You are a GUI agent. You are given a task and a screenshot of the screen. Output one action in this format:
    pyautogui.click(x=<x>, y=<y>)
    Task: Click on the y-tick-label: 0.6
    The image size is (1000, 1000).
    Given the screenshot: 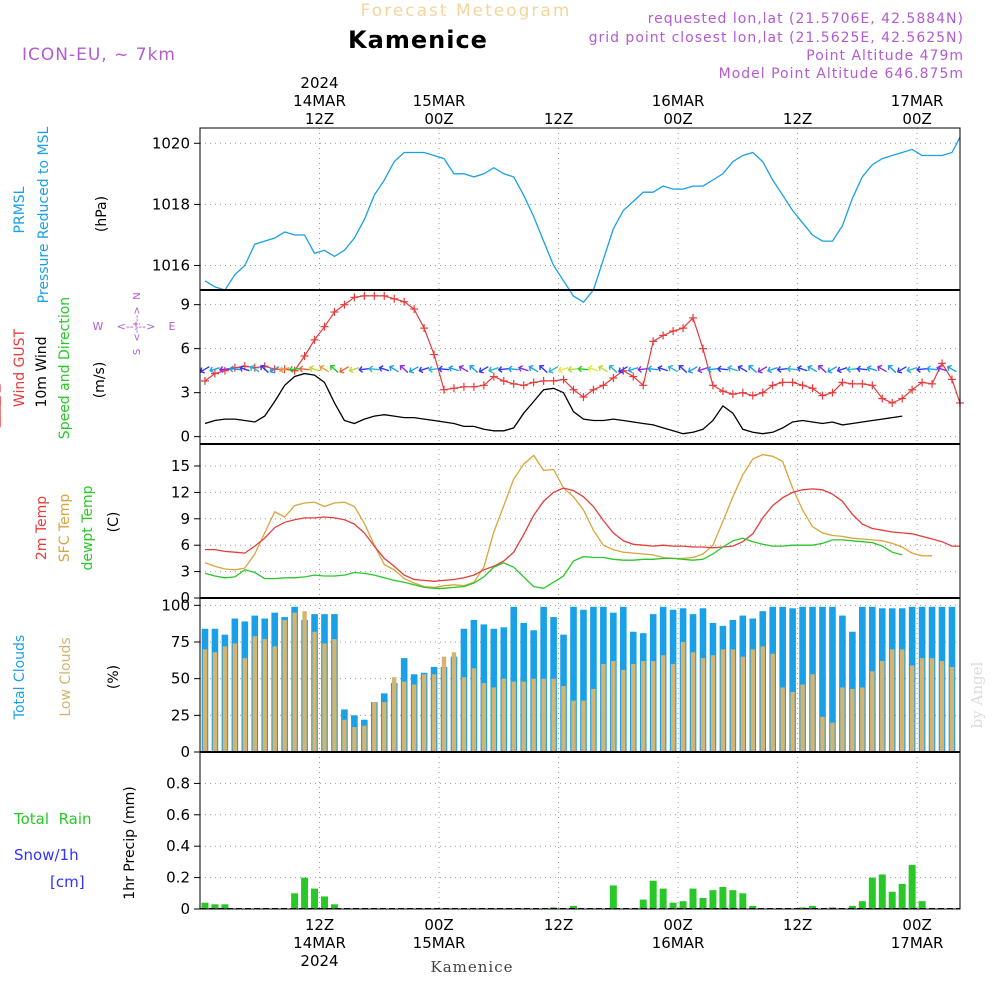 What is the action you would take?
    pyautogui.click(x=178, y=815)
    